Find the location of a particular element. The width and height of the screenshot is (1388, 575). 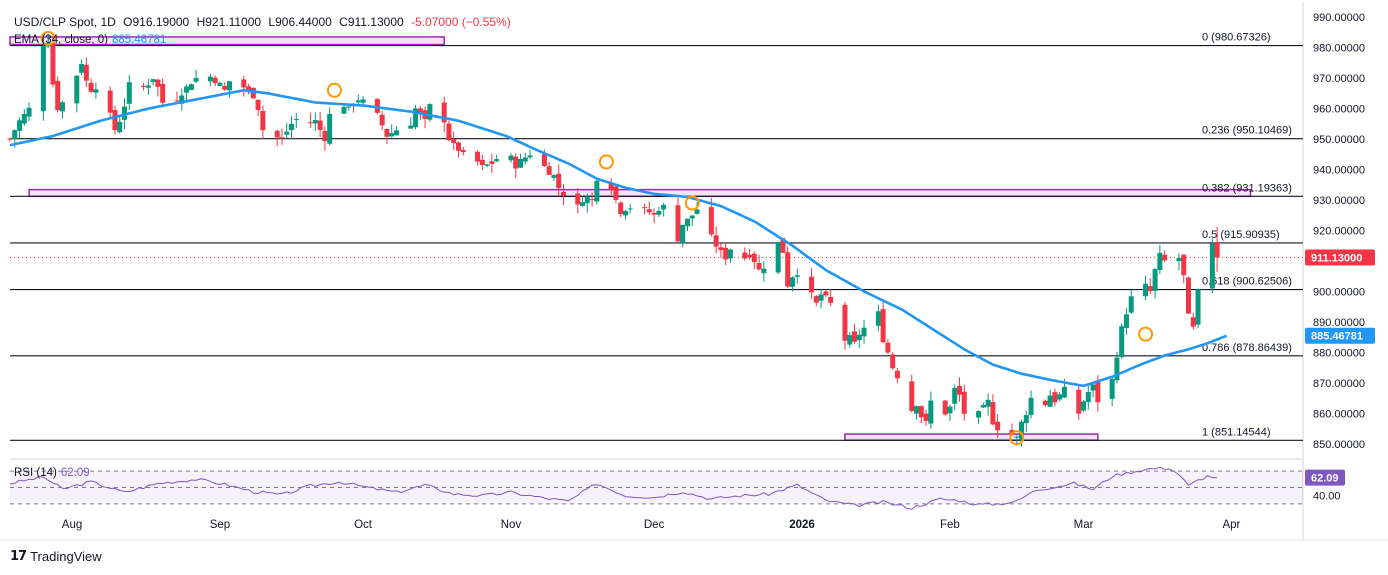

symbol-title: USD/CLP Spot, 1D is located at coordinates (65, 22).